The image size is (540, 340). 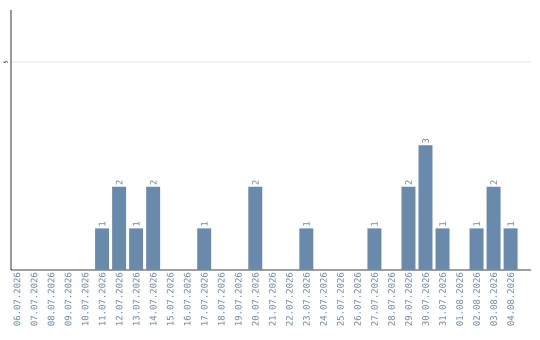 I want to click on x-tick-label: 24.07.2026, so click(x=323, y=299).